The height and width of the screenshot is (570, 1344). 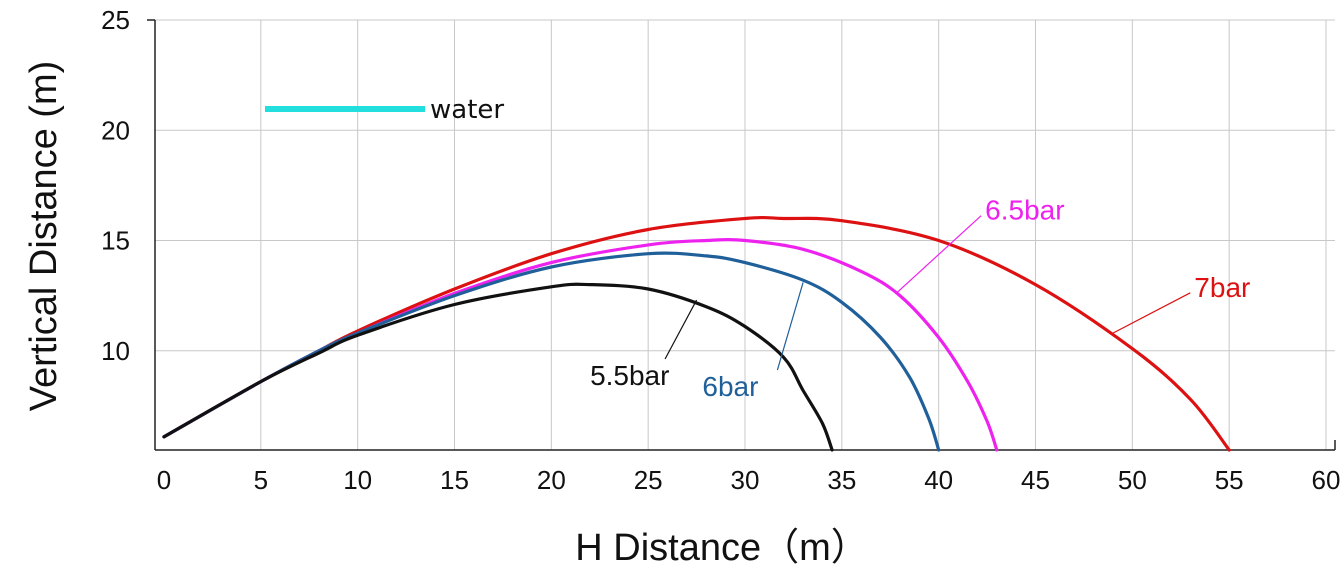 I want to click on x-axis-title: H Distance（m）, so click(x=722, y=548).